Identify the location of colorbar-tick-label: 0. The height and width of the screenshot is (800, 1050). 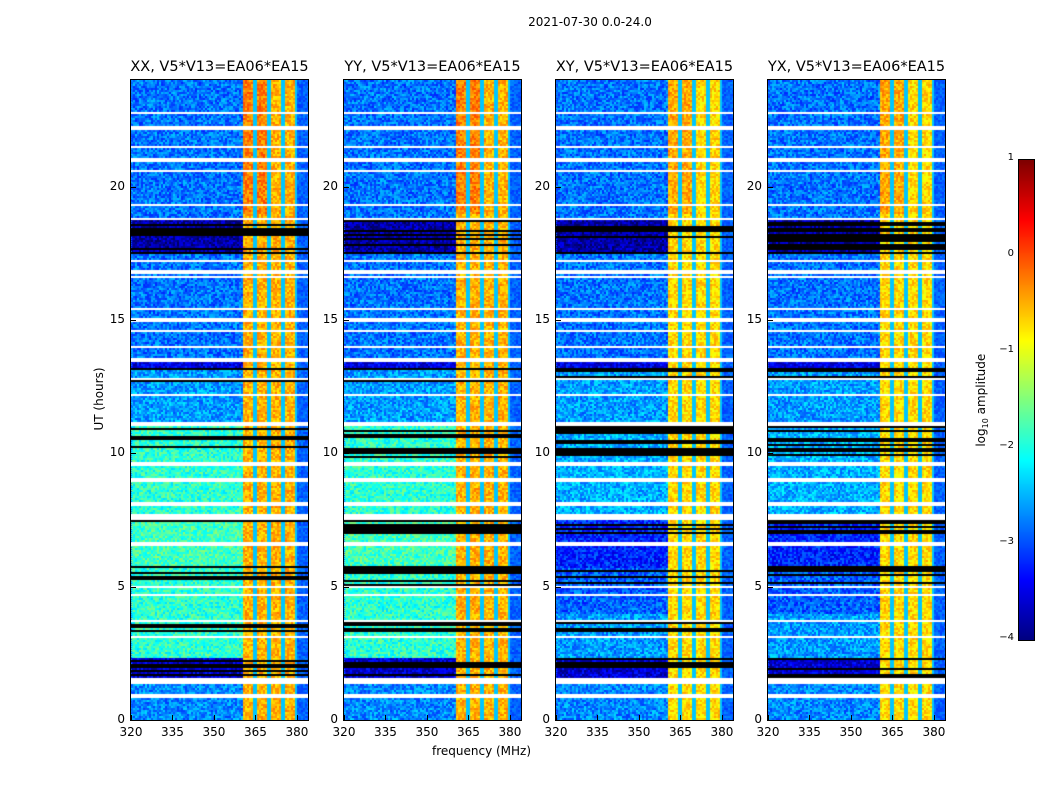
(1010, 253).